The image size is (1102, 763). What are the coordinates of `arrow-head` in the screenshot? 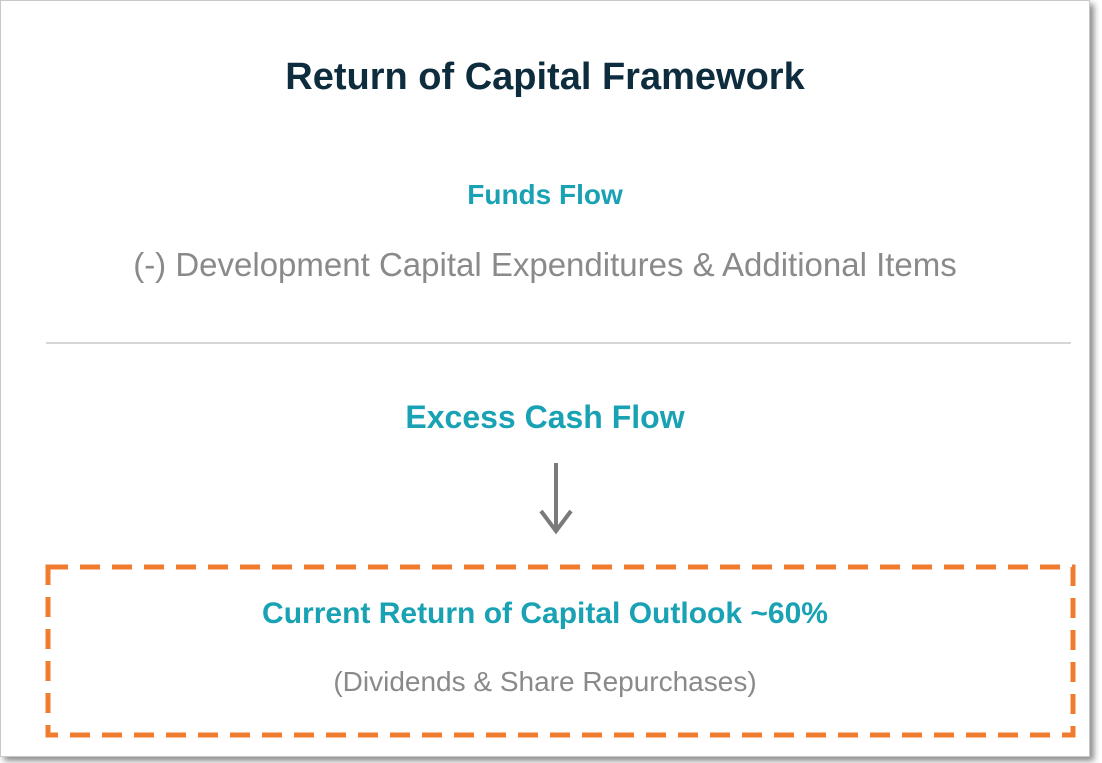 It's located at (556, 522).